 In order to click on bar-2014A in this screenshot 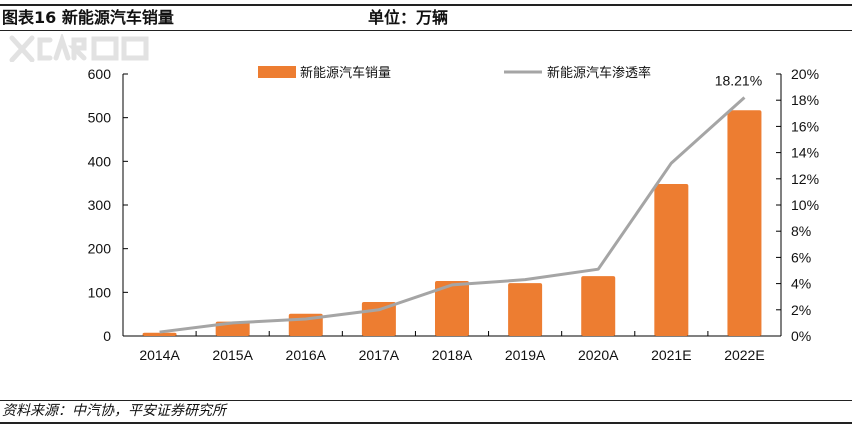, I will do `click(159, 334)`.